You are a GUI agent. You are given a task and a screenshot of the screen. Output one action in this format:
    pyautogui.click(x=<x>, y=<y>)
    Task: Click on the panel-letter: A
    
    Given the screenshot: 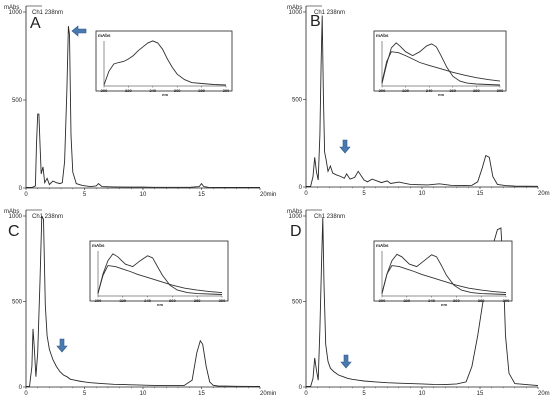 What is the action you would take?
    pyautogui.click(x=35, y=23)
    